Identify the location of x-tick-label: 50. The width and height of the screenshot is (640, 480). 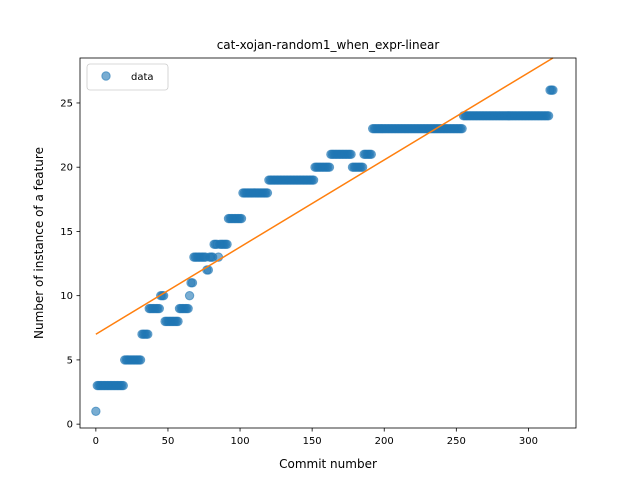
(168, 441).